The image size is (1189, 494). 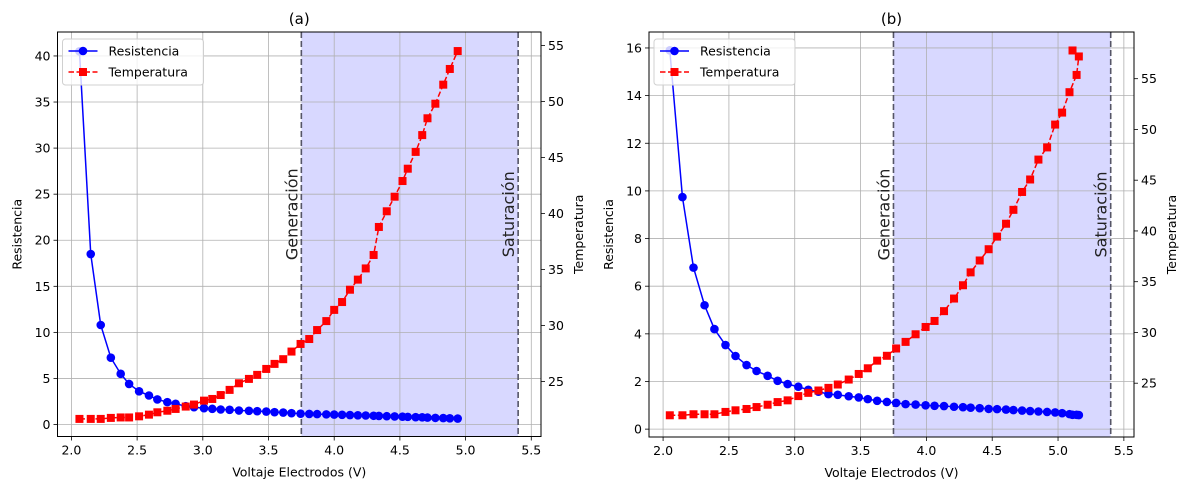 I want to click on legend-label: Temperatura, so click(x=739, y=72).